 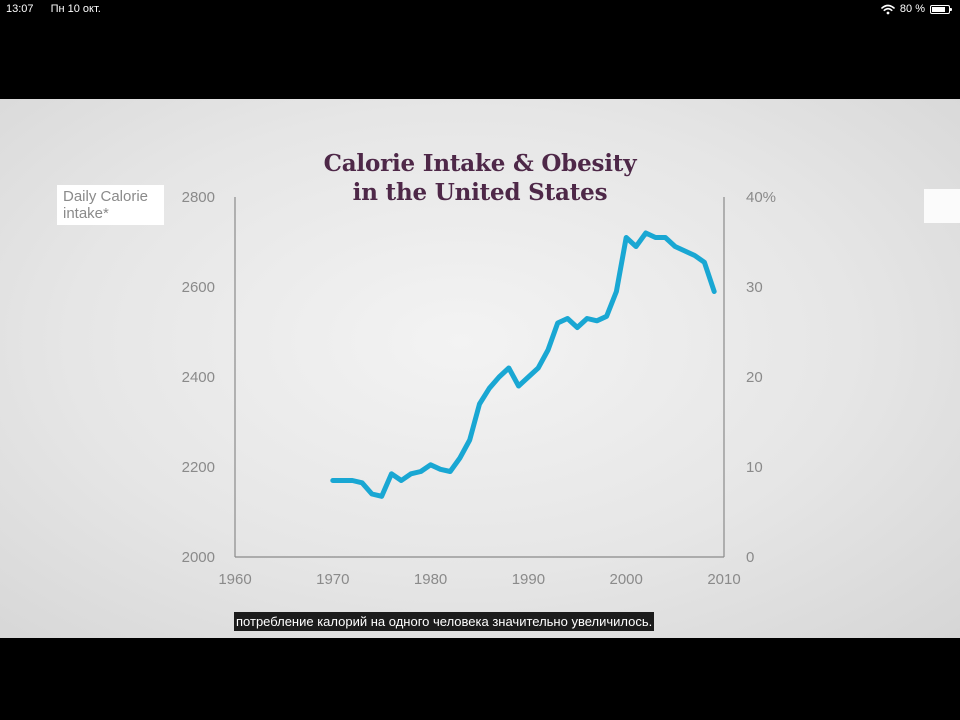 I want to click on x-tick-label: 2000, so click(x=626, y=579).